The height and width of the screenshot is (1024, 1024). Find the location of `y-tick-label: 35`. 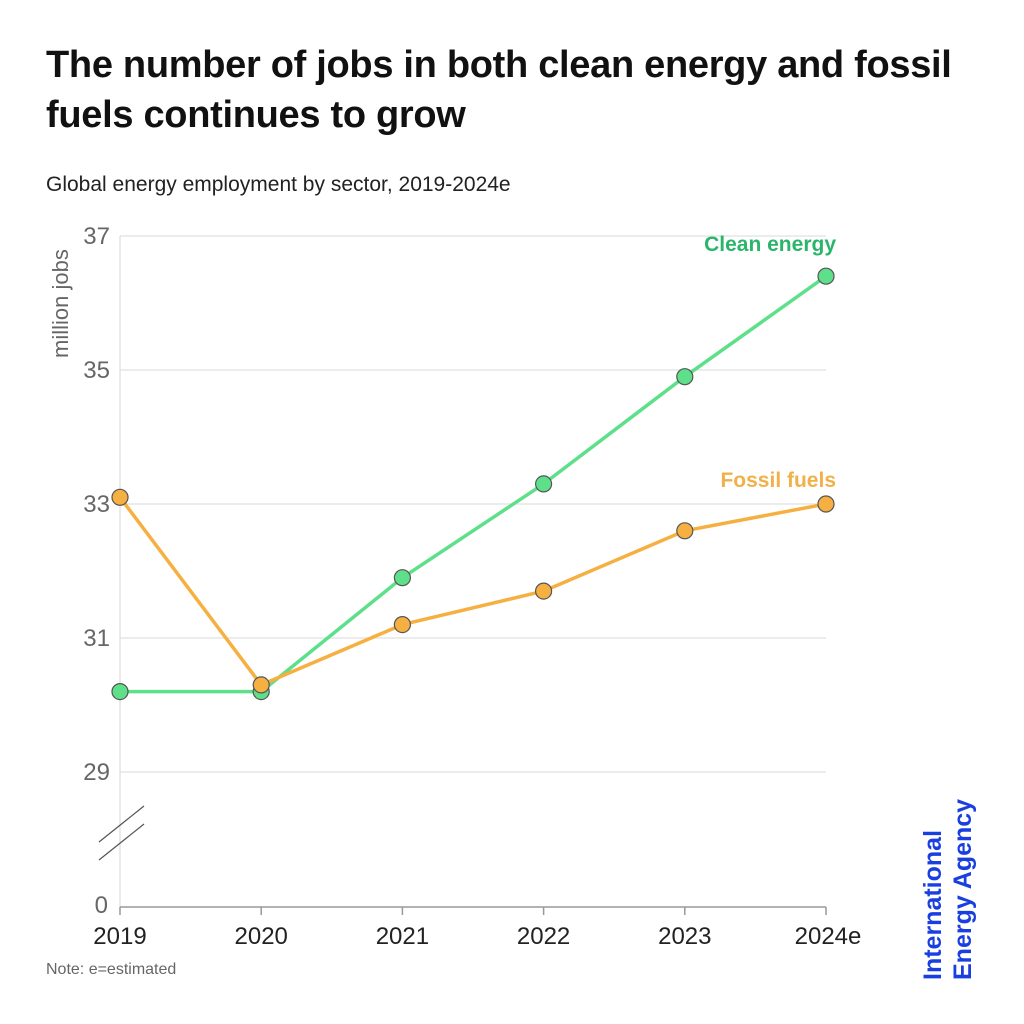

y-tick-label: 35 is located at coordinates (96, 370).